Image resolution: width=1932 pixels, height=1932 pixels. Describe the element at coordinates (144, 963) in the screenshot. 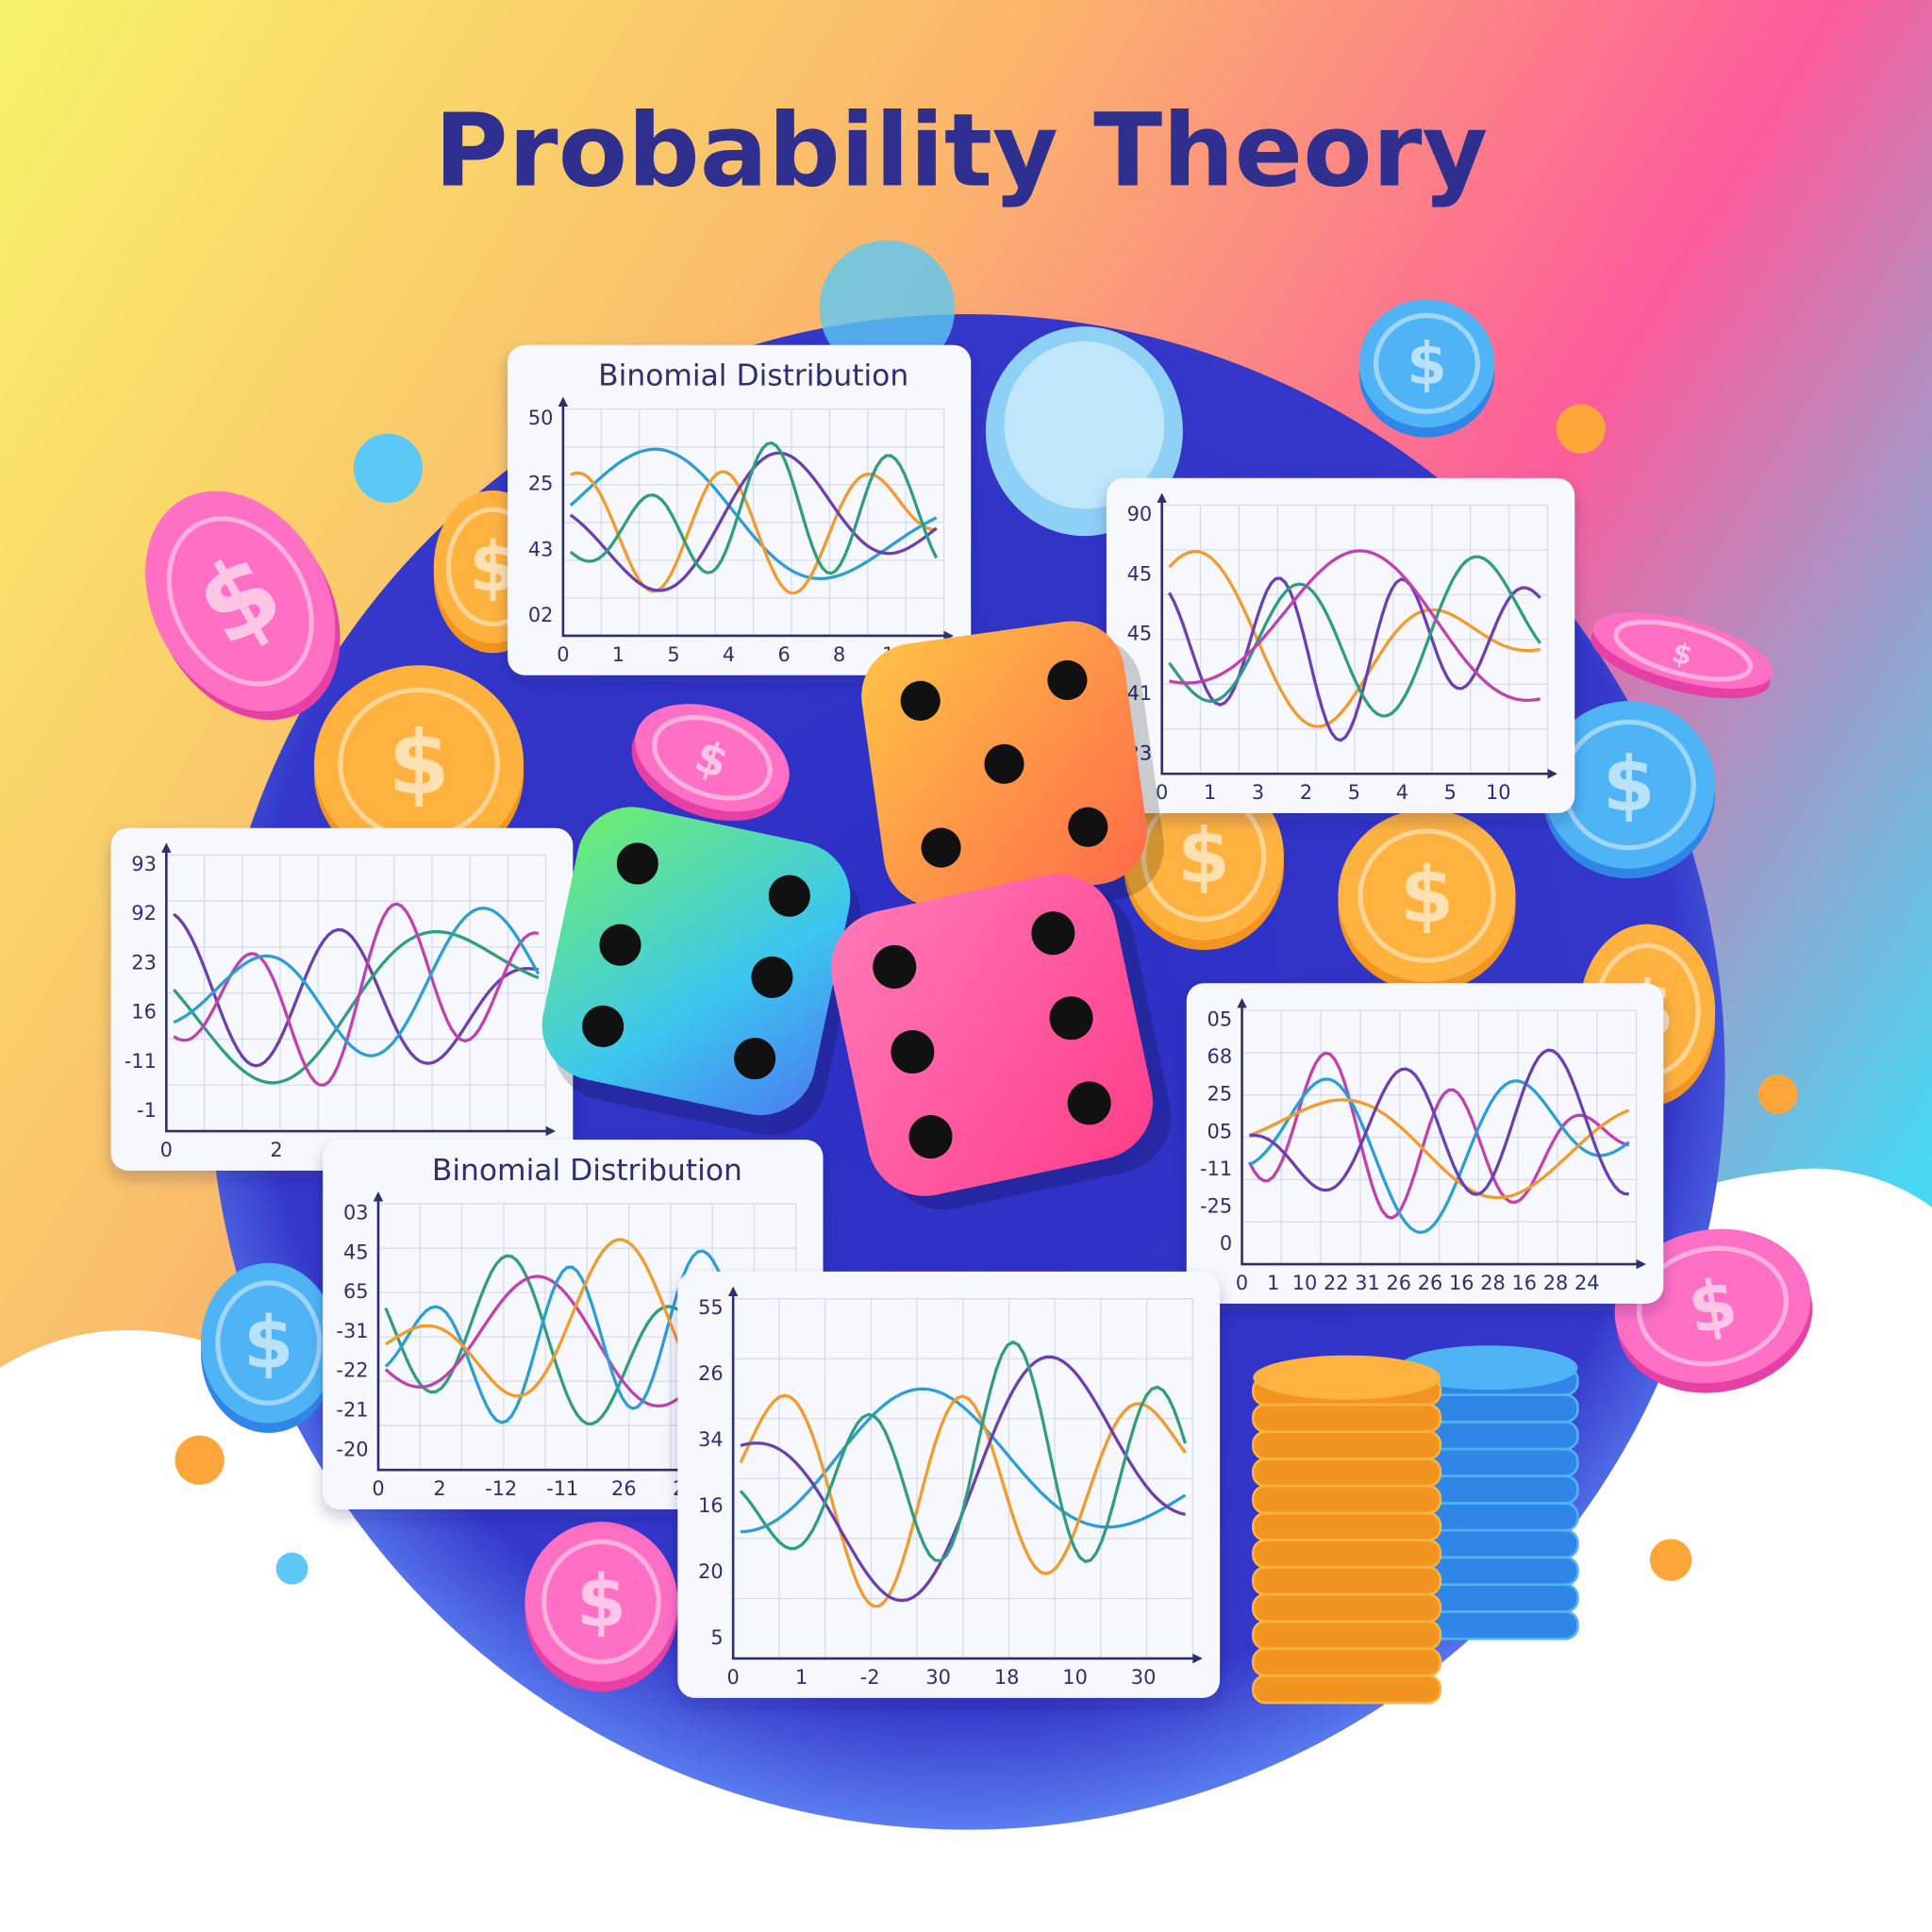

I see `y-tick-label: 23` at that location.